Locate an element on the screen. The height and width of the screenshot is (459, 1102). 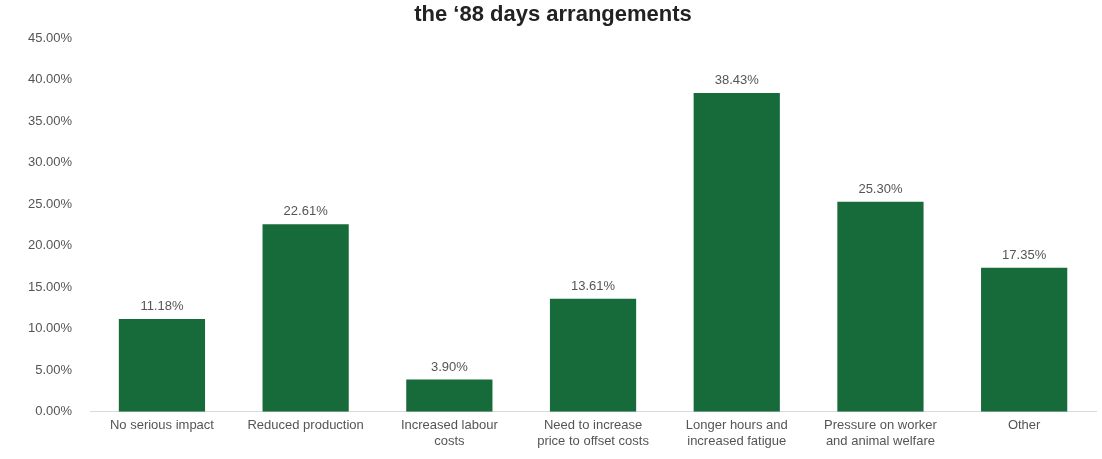
y-tick-label: 40.00% is located at coordinates (50, 79).